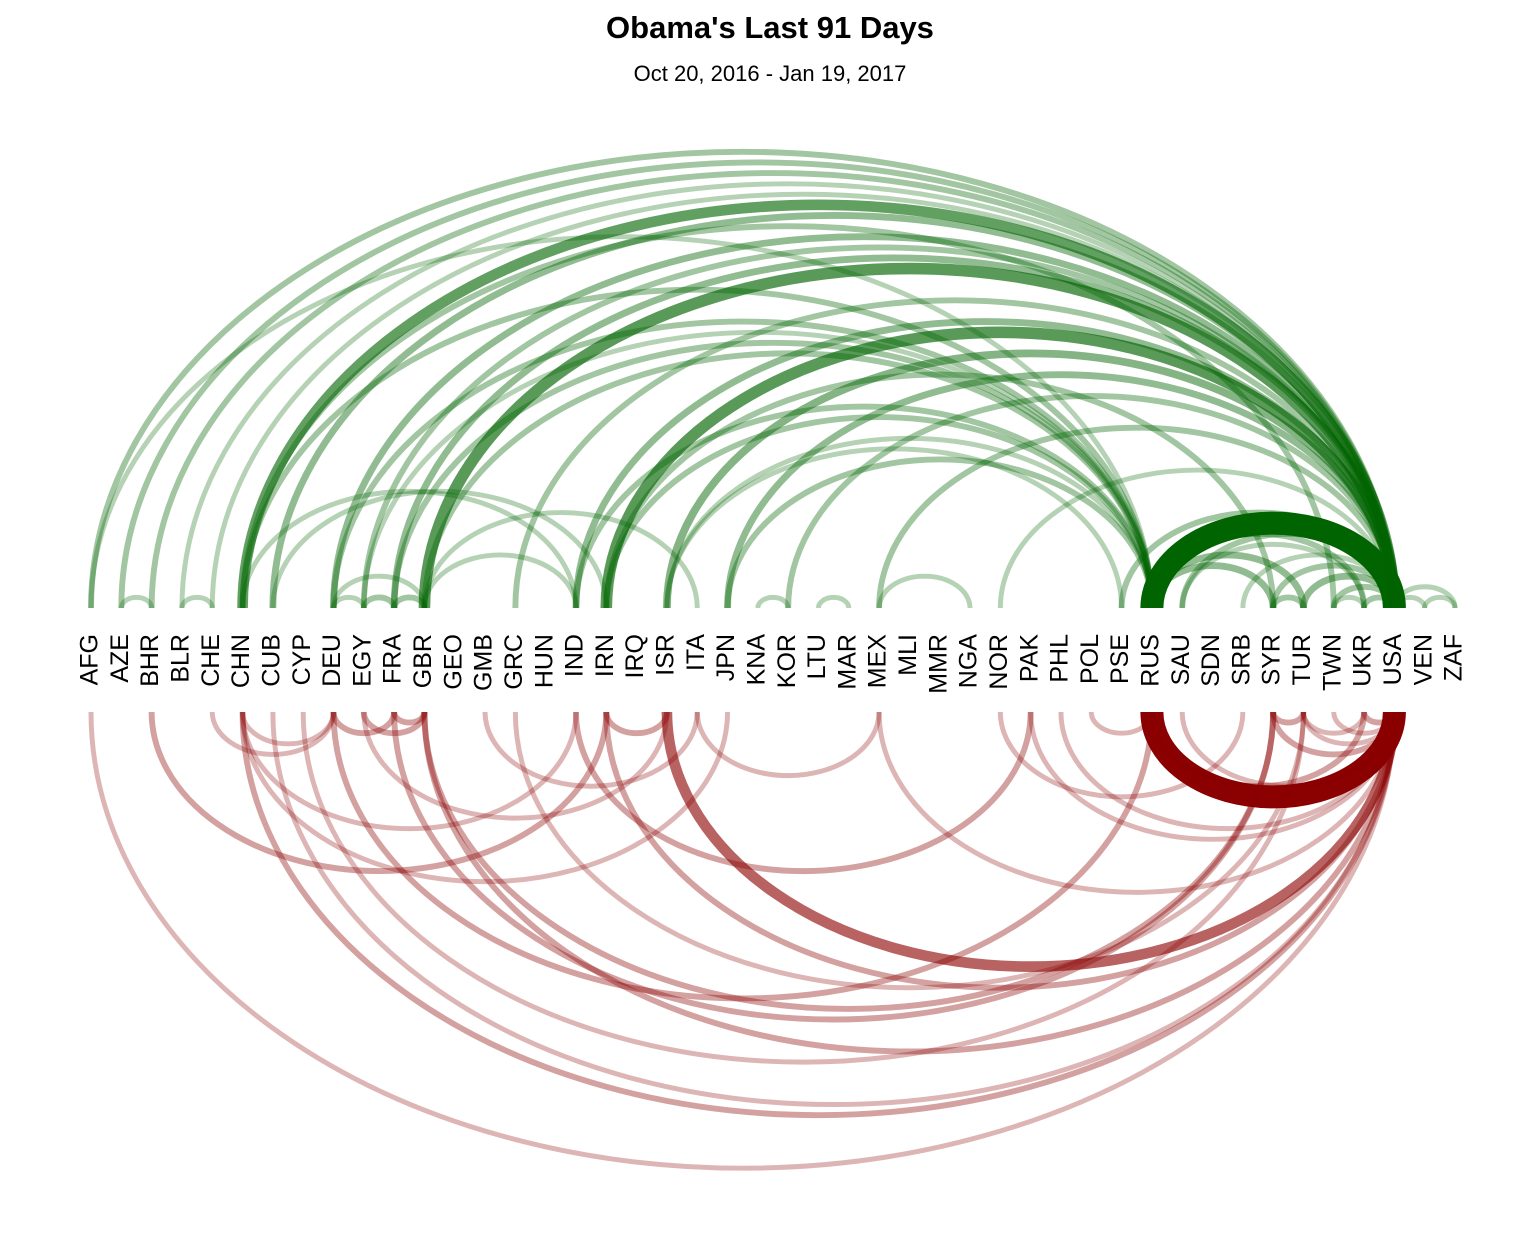  I want to click on node-label: DEU, so click(332, 660).